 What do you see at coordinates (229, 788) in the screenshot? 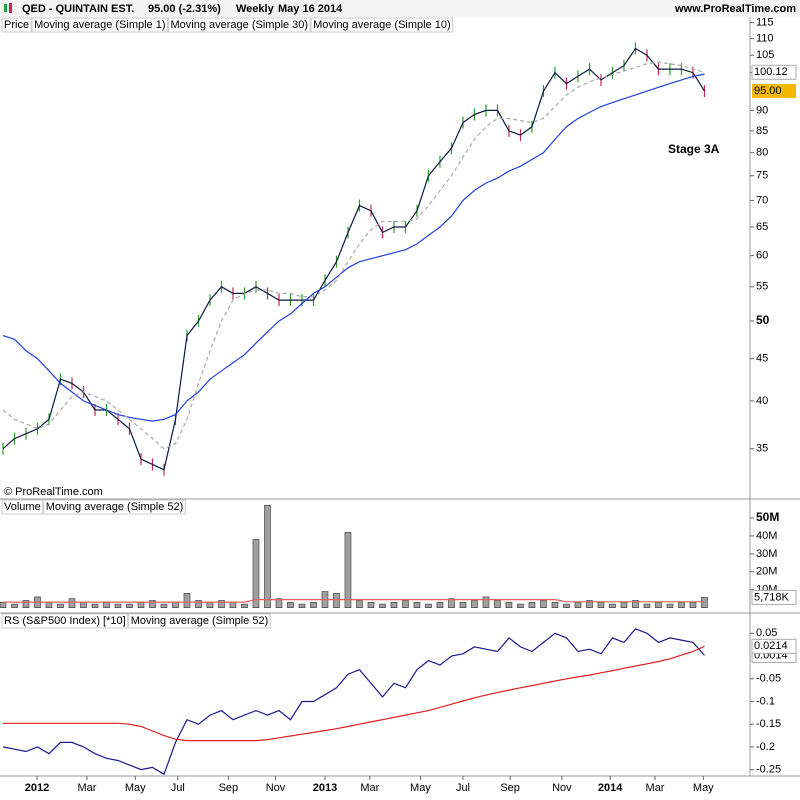
I see `x-tick-label: Sep` at bounding box center [229, 788].